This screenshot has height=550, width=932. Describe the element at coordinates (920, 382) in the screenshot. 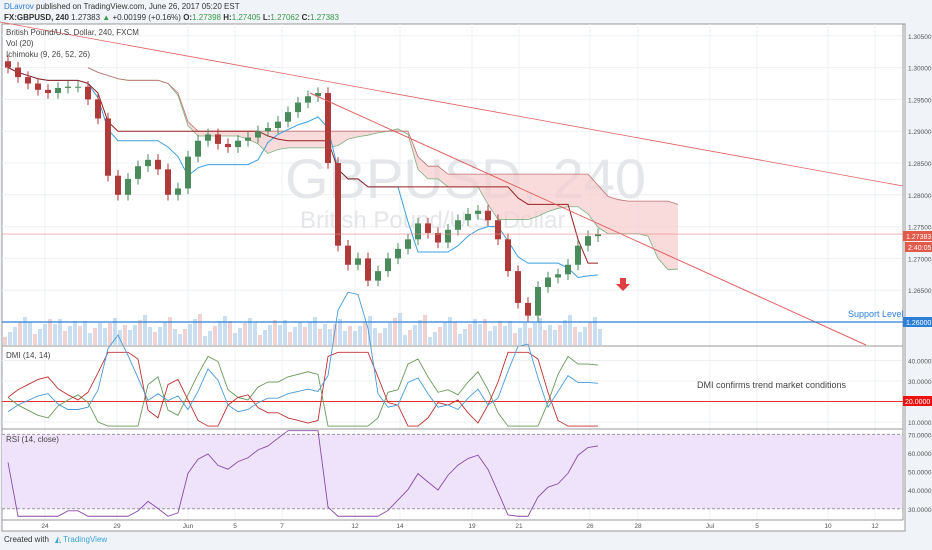

I see `dmi-tick: 30.0000` at that location.